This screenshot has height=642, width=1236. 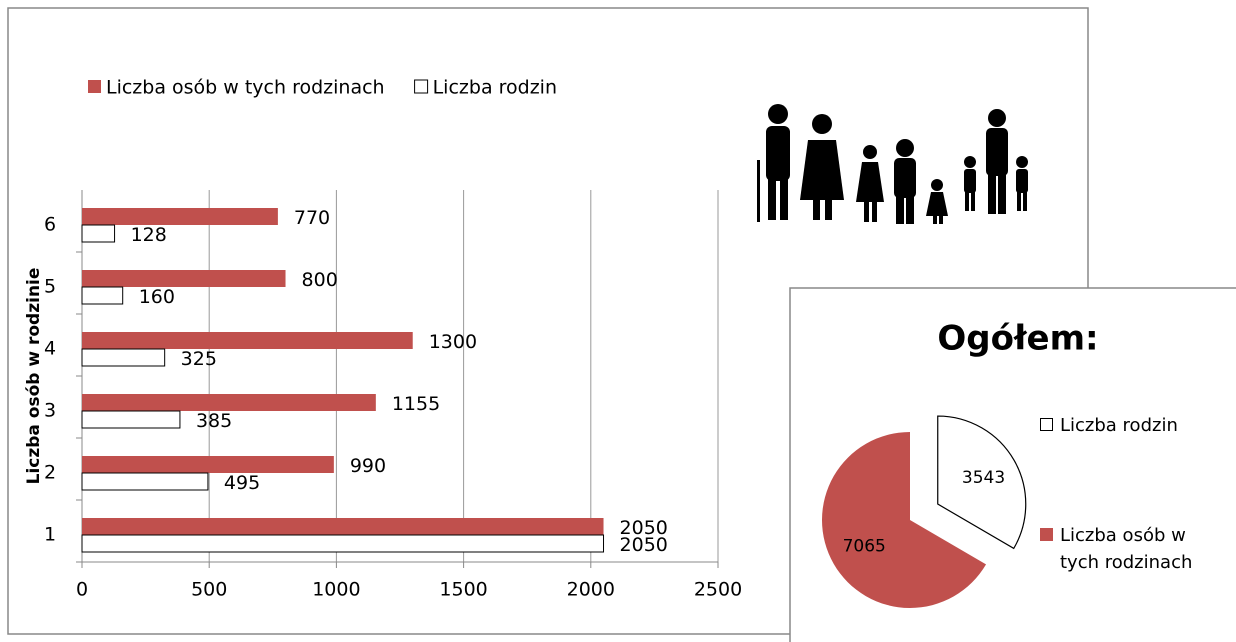 I want to click on data-label: 990, so click(x=368, y=466).